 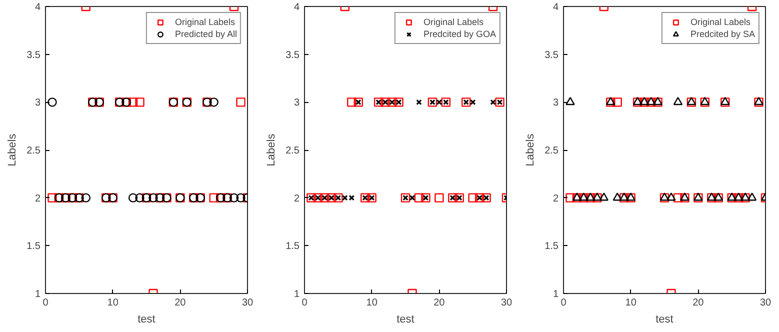 I want to click on legend-label: Predicted by All, so click(x=205, y=34).